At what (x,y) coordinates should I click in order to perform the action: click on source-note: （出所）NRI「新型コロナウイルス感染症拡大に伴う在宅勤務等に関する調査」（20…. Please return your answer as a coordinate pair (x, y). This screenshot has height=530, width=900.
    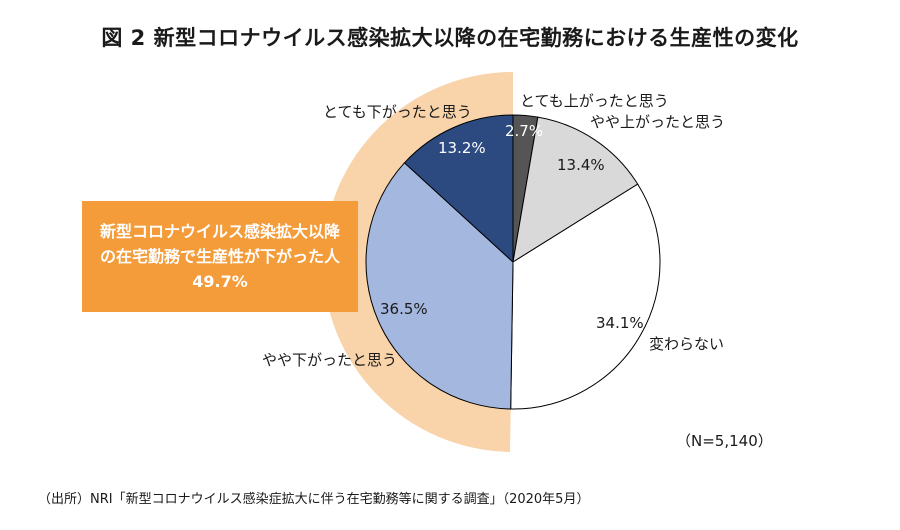
    Looking at the image, I should click on (314, 499).